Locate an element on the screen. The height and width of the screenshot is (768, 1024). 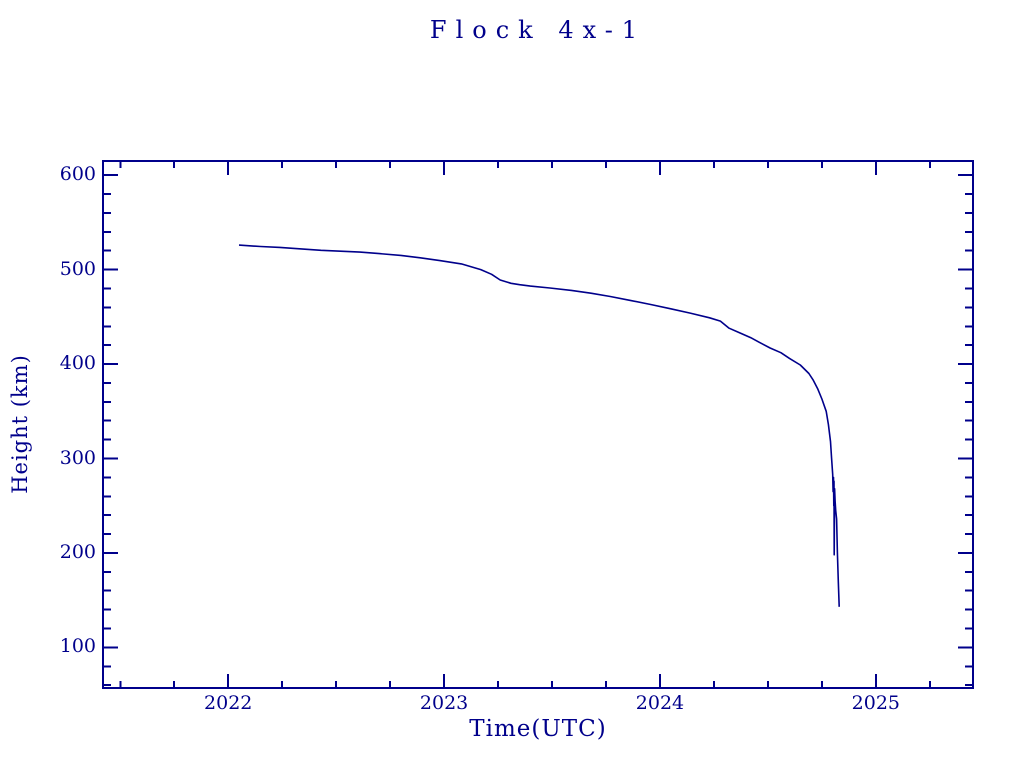
x-tick-label: 2022 is located at coordinates (228, 703).